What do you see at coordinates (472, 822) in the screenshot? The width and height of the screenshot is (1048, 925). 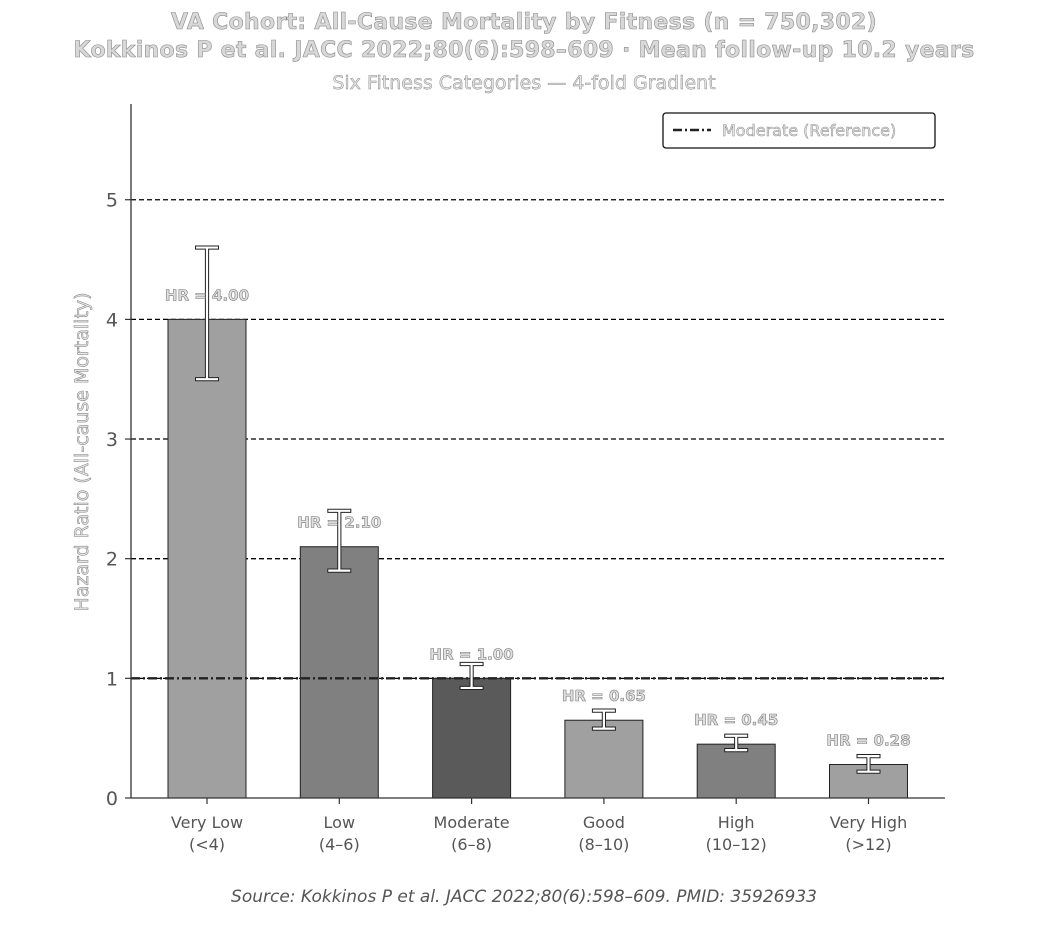 I see `x-tick-label: Moderate` at bounding box center [472, 822].